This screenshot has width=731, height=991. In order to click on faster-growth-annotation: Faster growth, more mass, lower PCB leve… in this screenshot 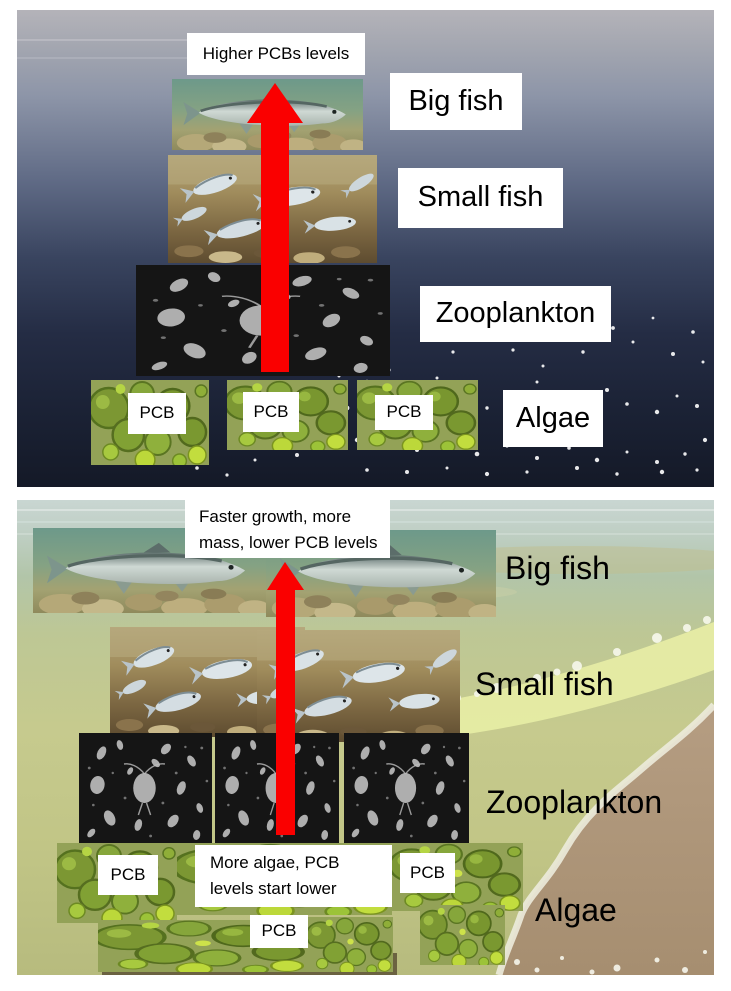, I will do `click(287, 529)`.